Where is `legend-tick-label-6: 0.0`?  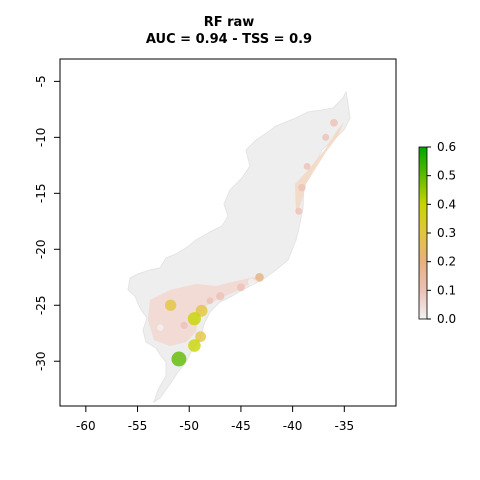 legend-tick-label-6: 0.0 is located at coordinates (446, 319).